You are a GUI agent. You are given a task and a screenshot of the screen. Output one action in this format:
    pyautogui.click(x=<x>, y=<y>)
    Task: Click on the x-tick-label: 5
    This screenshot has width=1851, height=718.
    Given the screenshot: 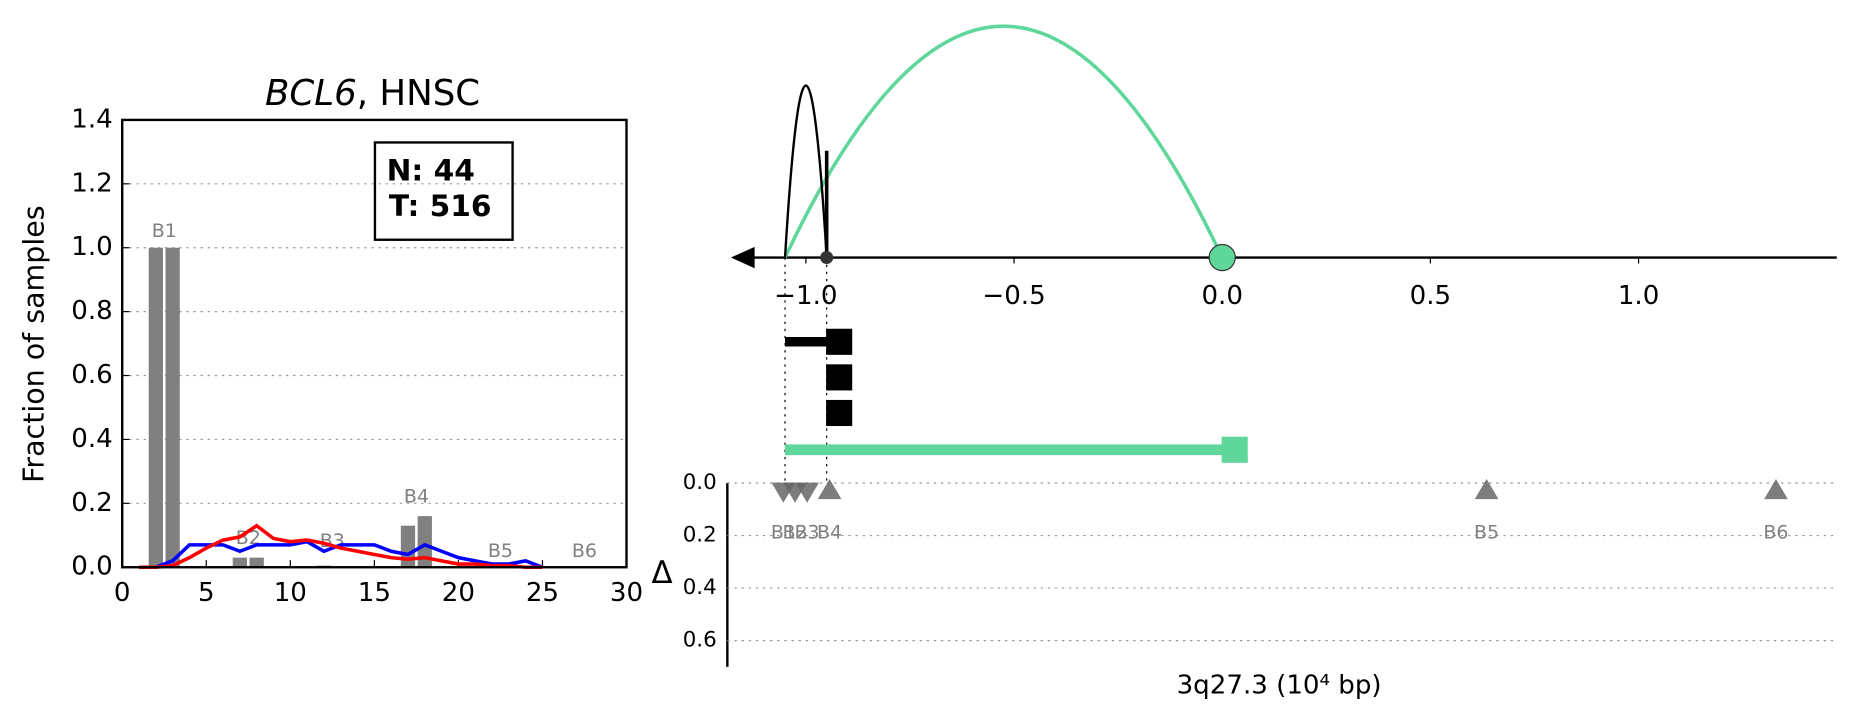 What is the action you would take?
    pyautogui.click(x=206, y=593)
    